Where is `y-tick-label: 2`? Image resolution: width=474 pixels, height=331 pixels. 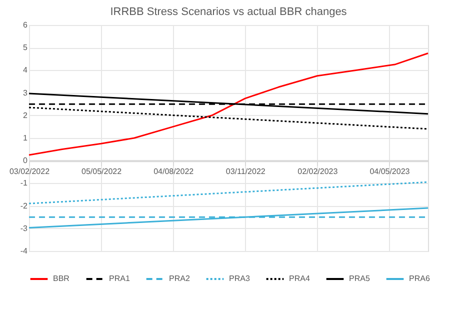 y-tick-label: 2 is located at coordinates (25, 115).